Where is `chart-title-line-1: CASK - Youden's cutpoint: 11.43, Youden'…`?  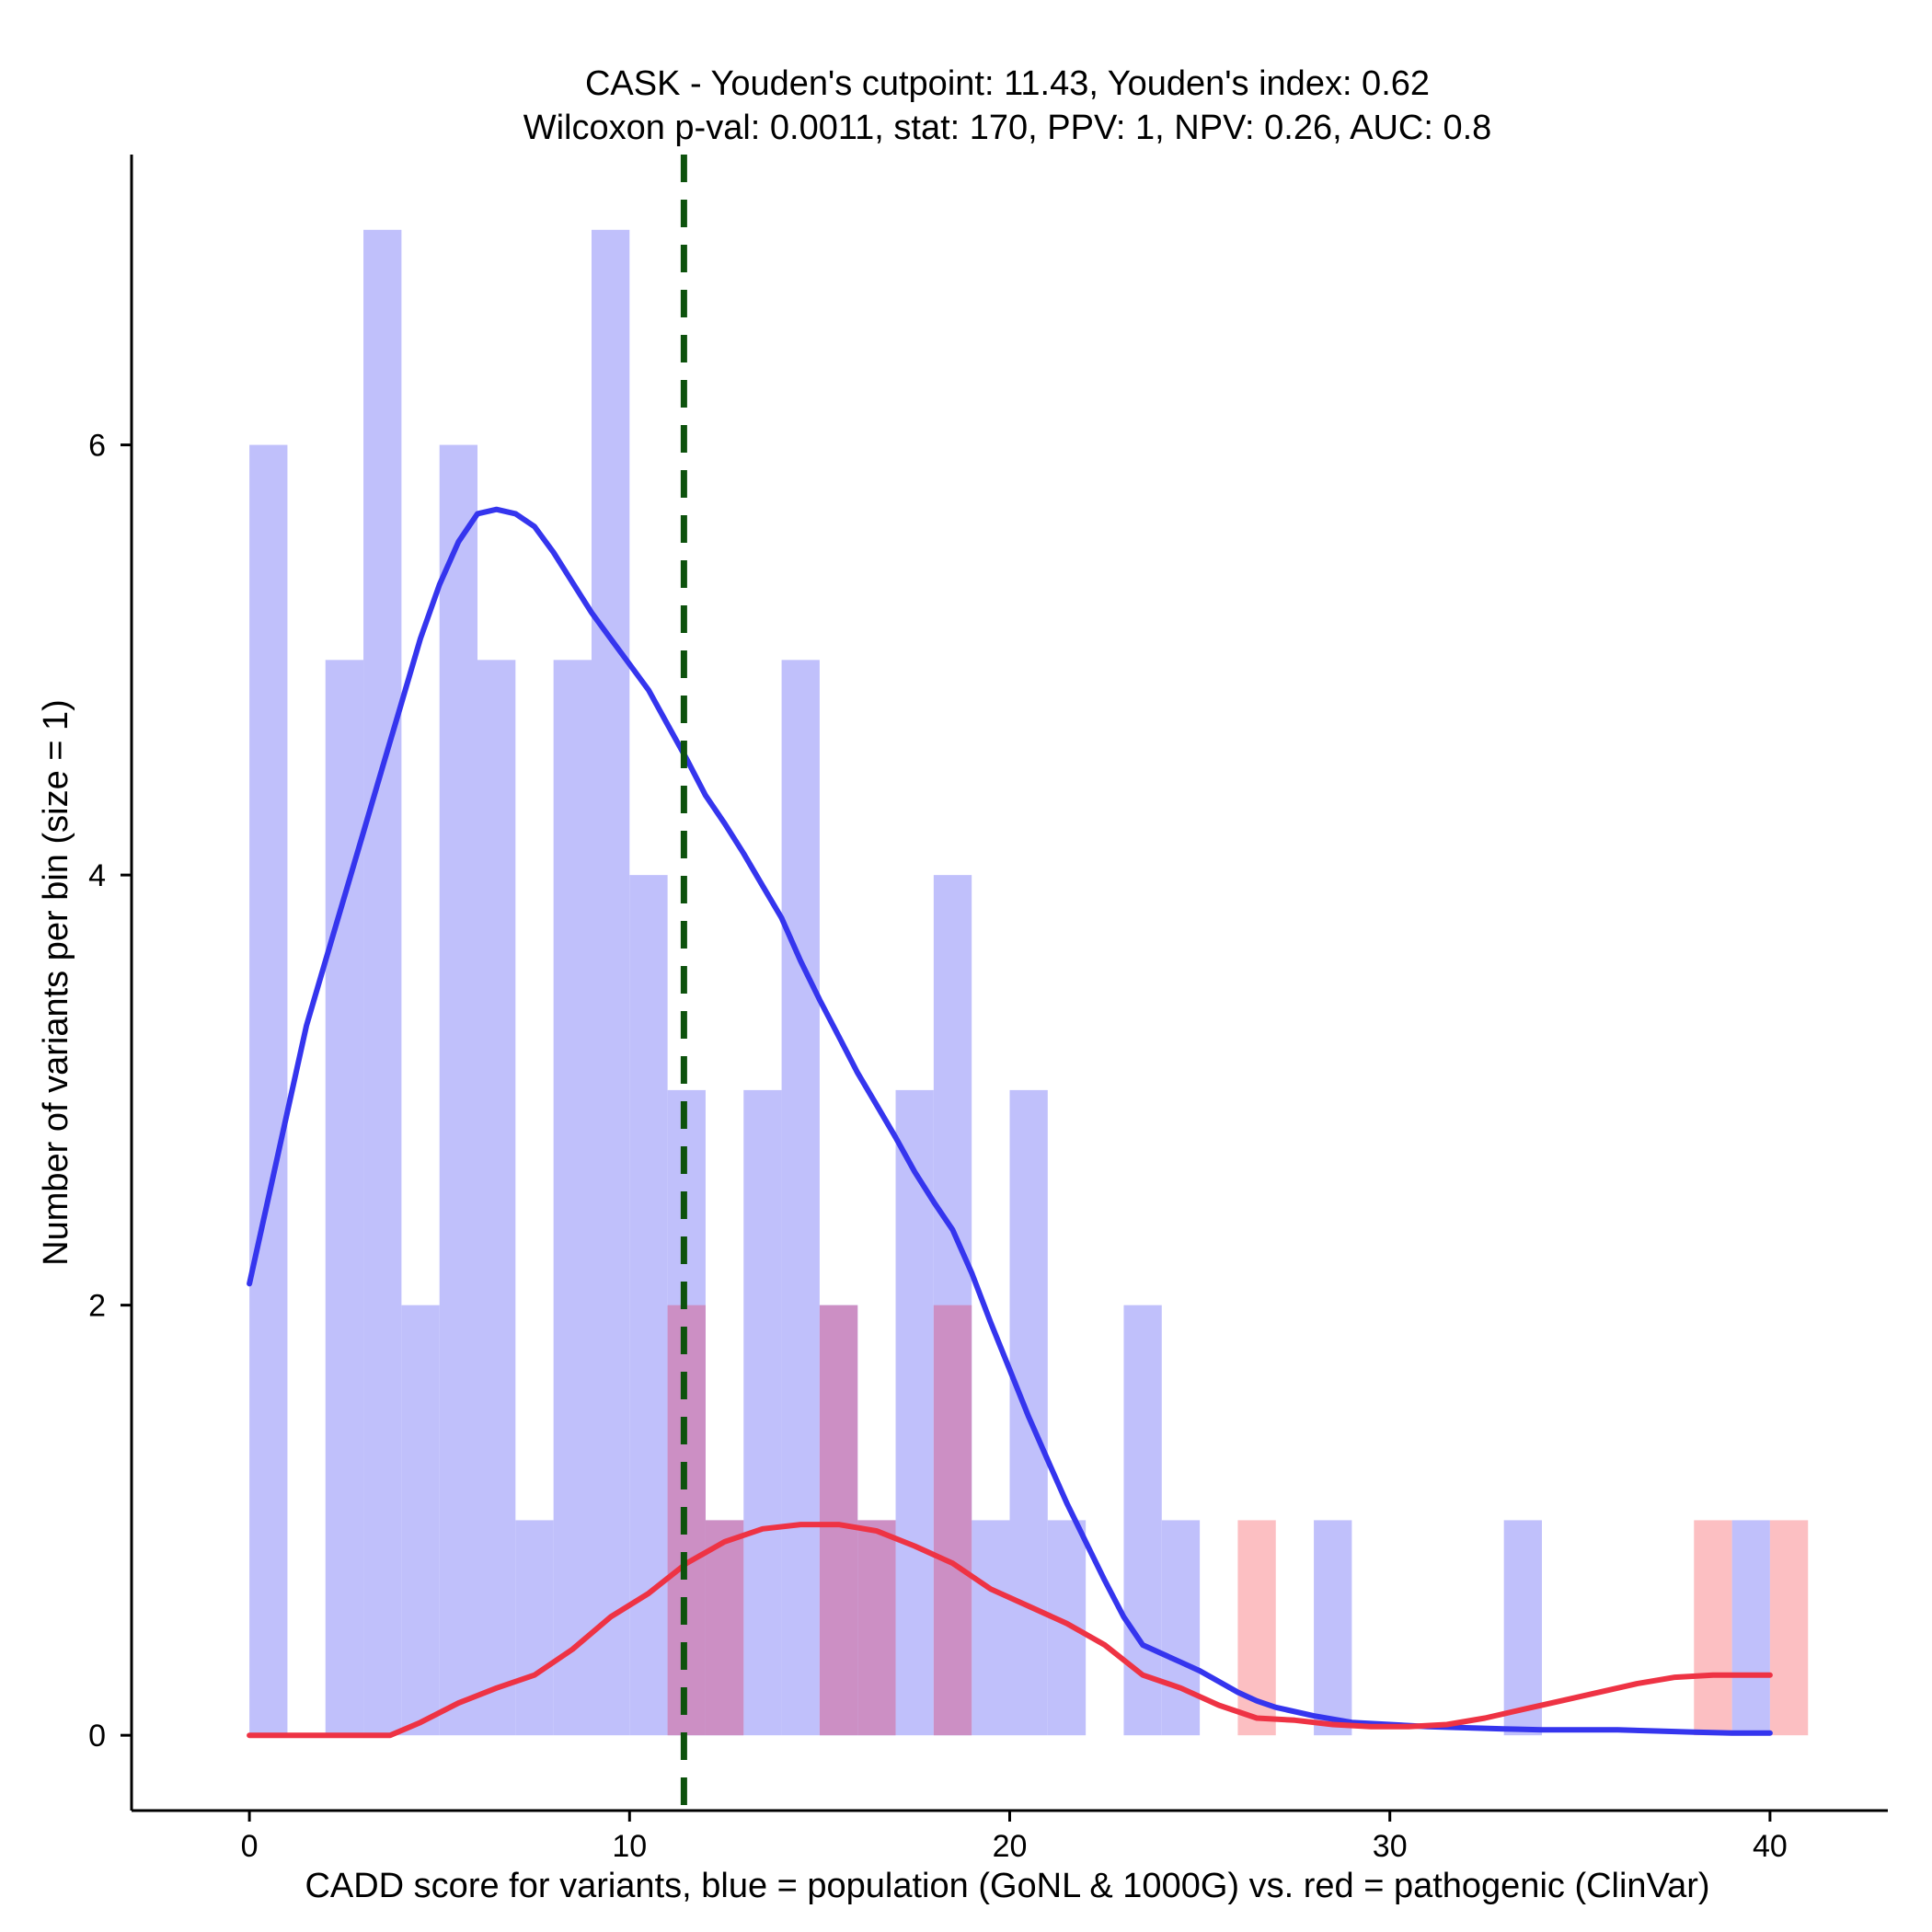 chart-title-line-1: CASK - Youden's cutpoint: 11.43, Youden'… is located at coordinates (1007, 83).